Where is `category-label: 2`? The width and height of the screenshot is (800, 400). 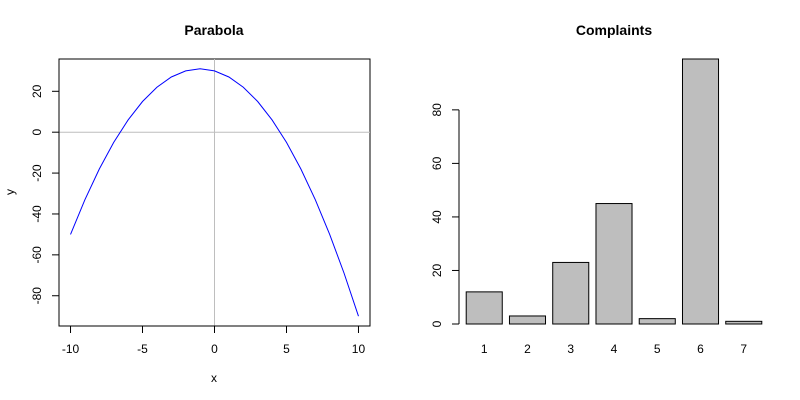 category-label: 2 is located at coordinates (527, 349).